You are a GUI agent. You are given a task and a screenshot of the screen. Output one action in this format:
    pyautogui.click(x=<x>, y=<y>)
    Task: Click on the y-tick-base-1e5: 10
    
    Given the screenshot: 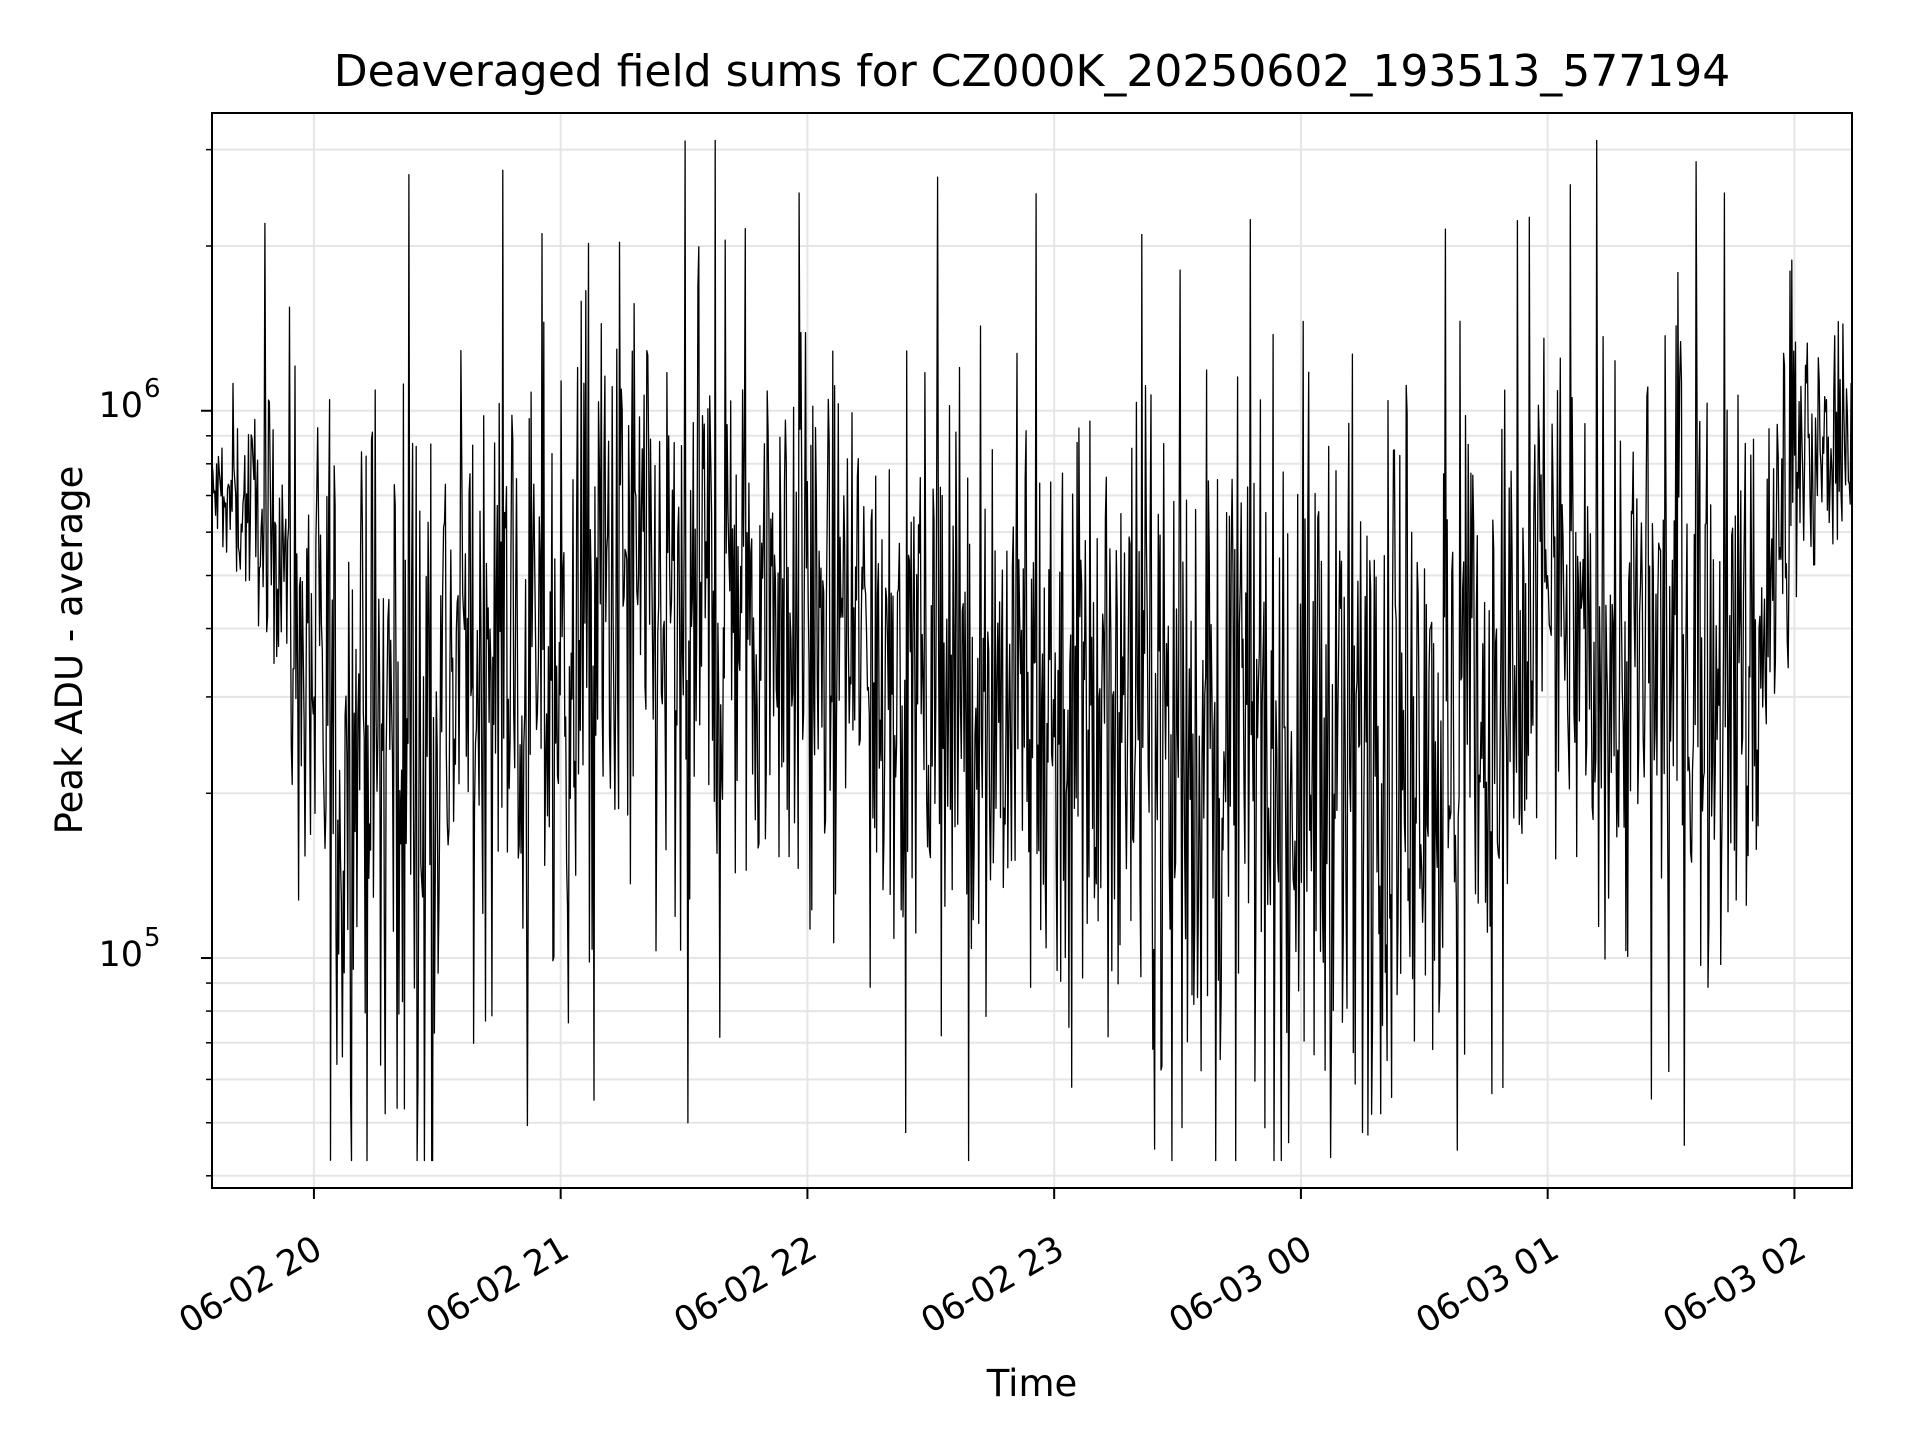 What is the action you would take?
    pyautogui.click(x=120, y=955)
    